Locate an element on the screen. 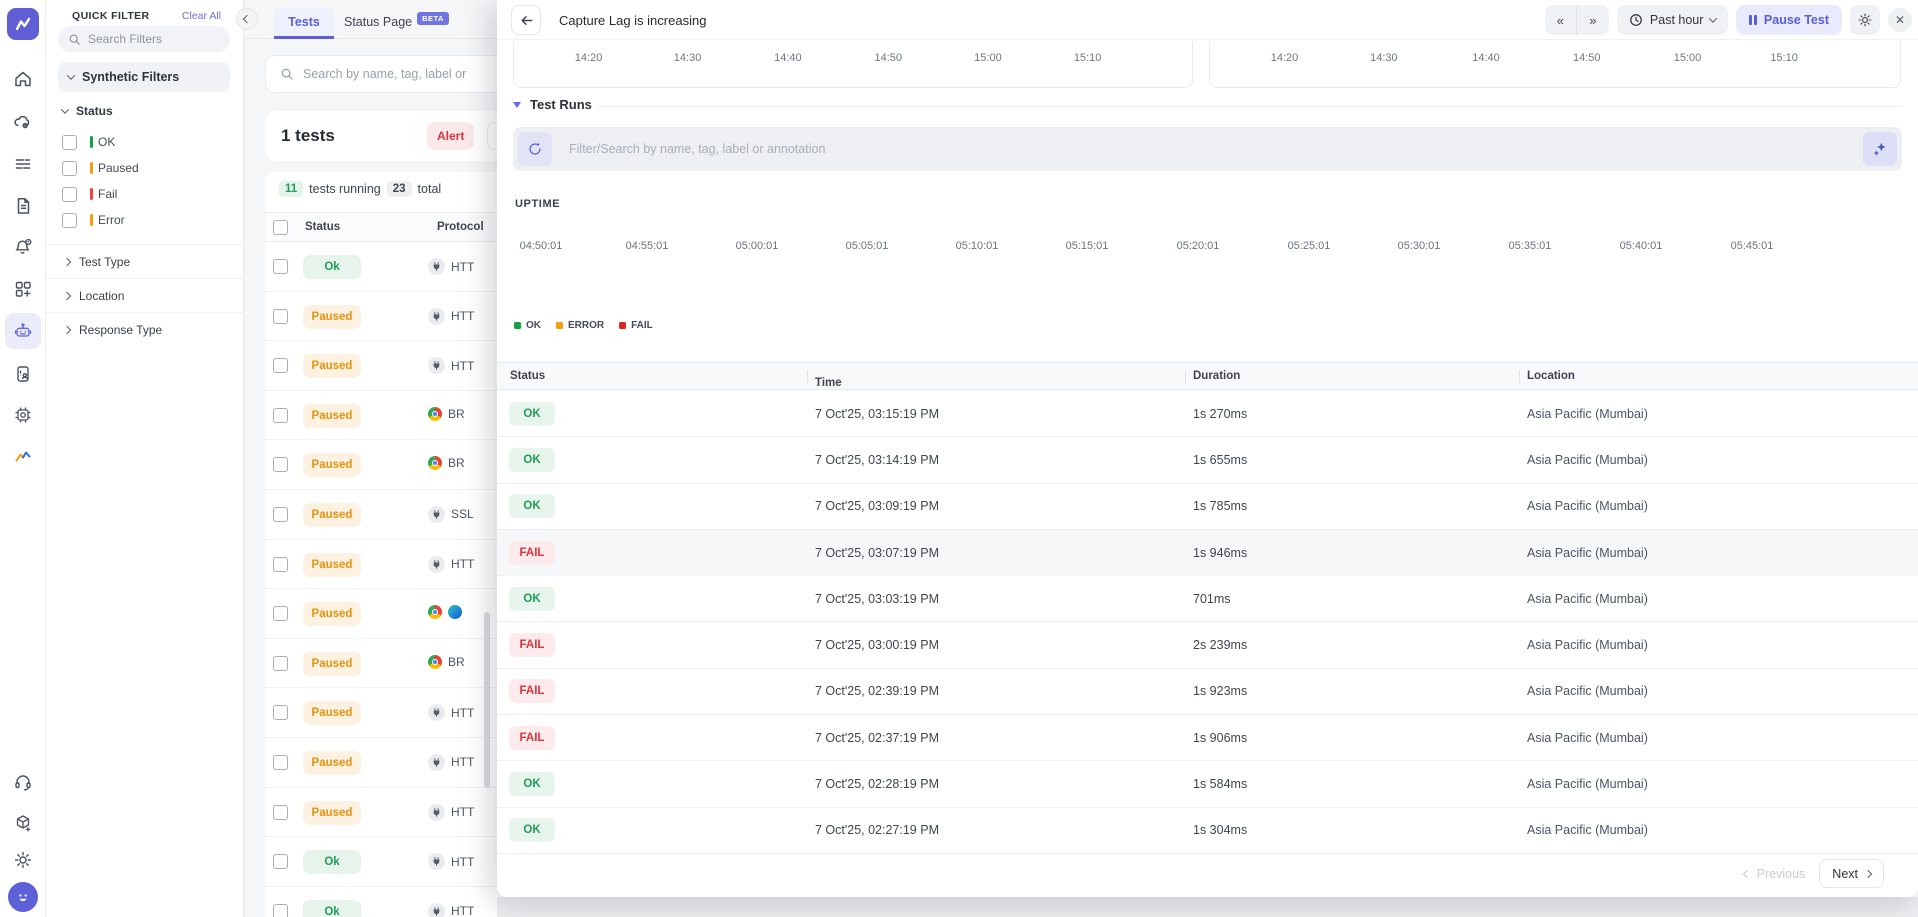 This screenshot has height=917, width=1918. clock-icon is located at coordinates (1636, 20).